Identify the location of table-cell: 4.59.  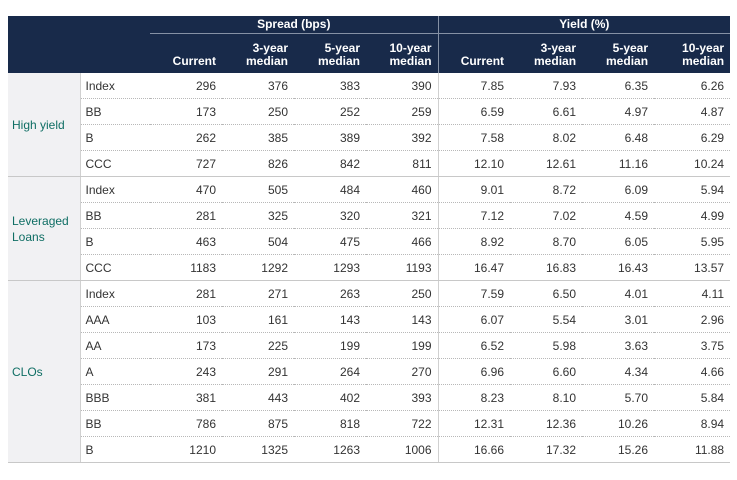
(618, 215).